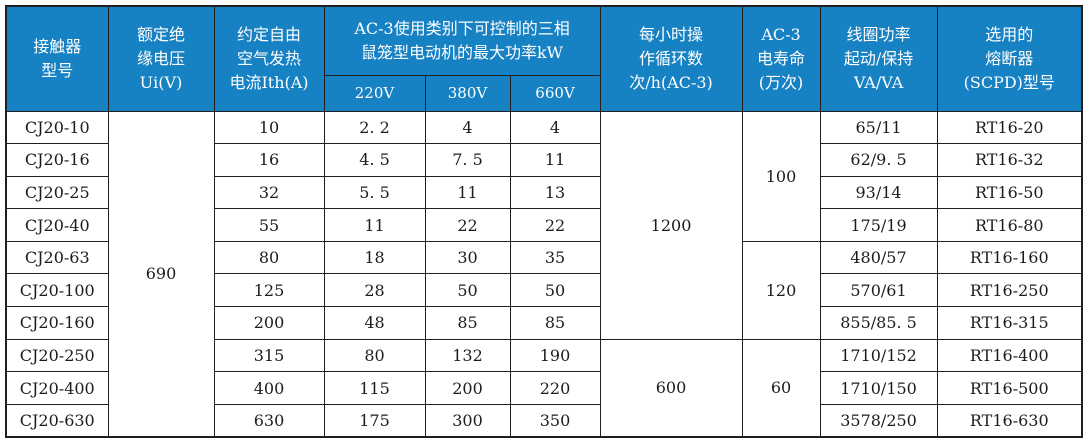  What do you see at coordinates (57, 290) in the screenshot?
I see `model-cell: CJ20-100` at bounding box center [57, 290].